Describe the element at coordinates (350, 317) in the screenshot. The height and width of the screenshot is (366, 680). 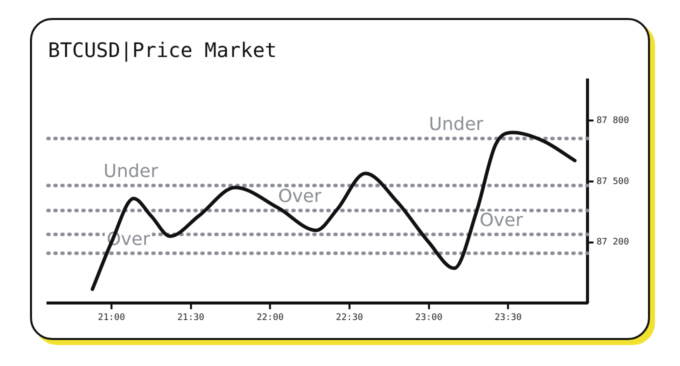
I see `x-tick-label: 22:30` at that location.